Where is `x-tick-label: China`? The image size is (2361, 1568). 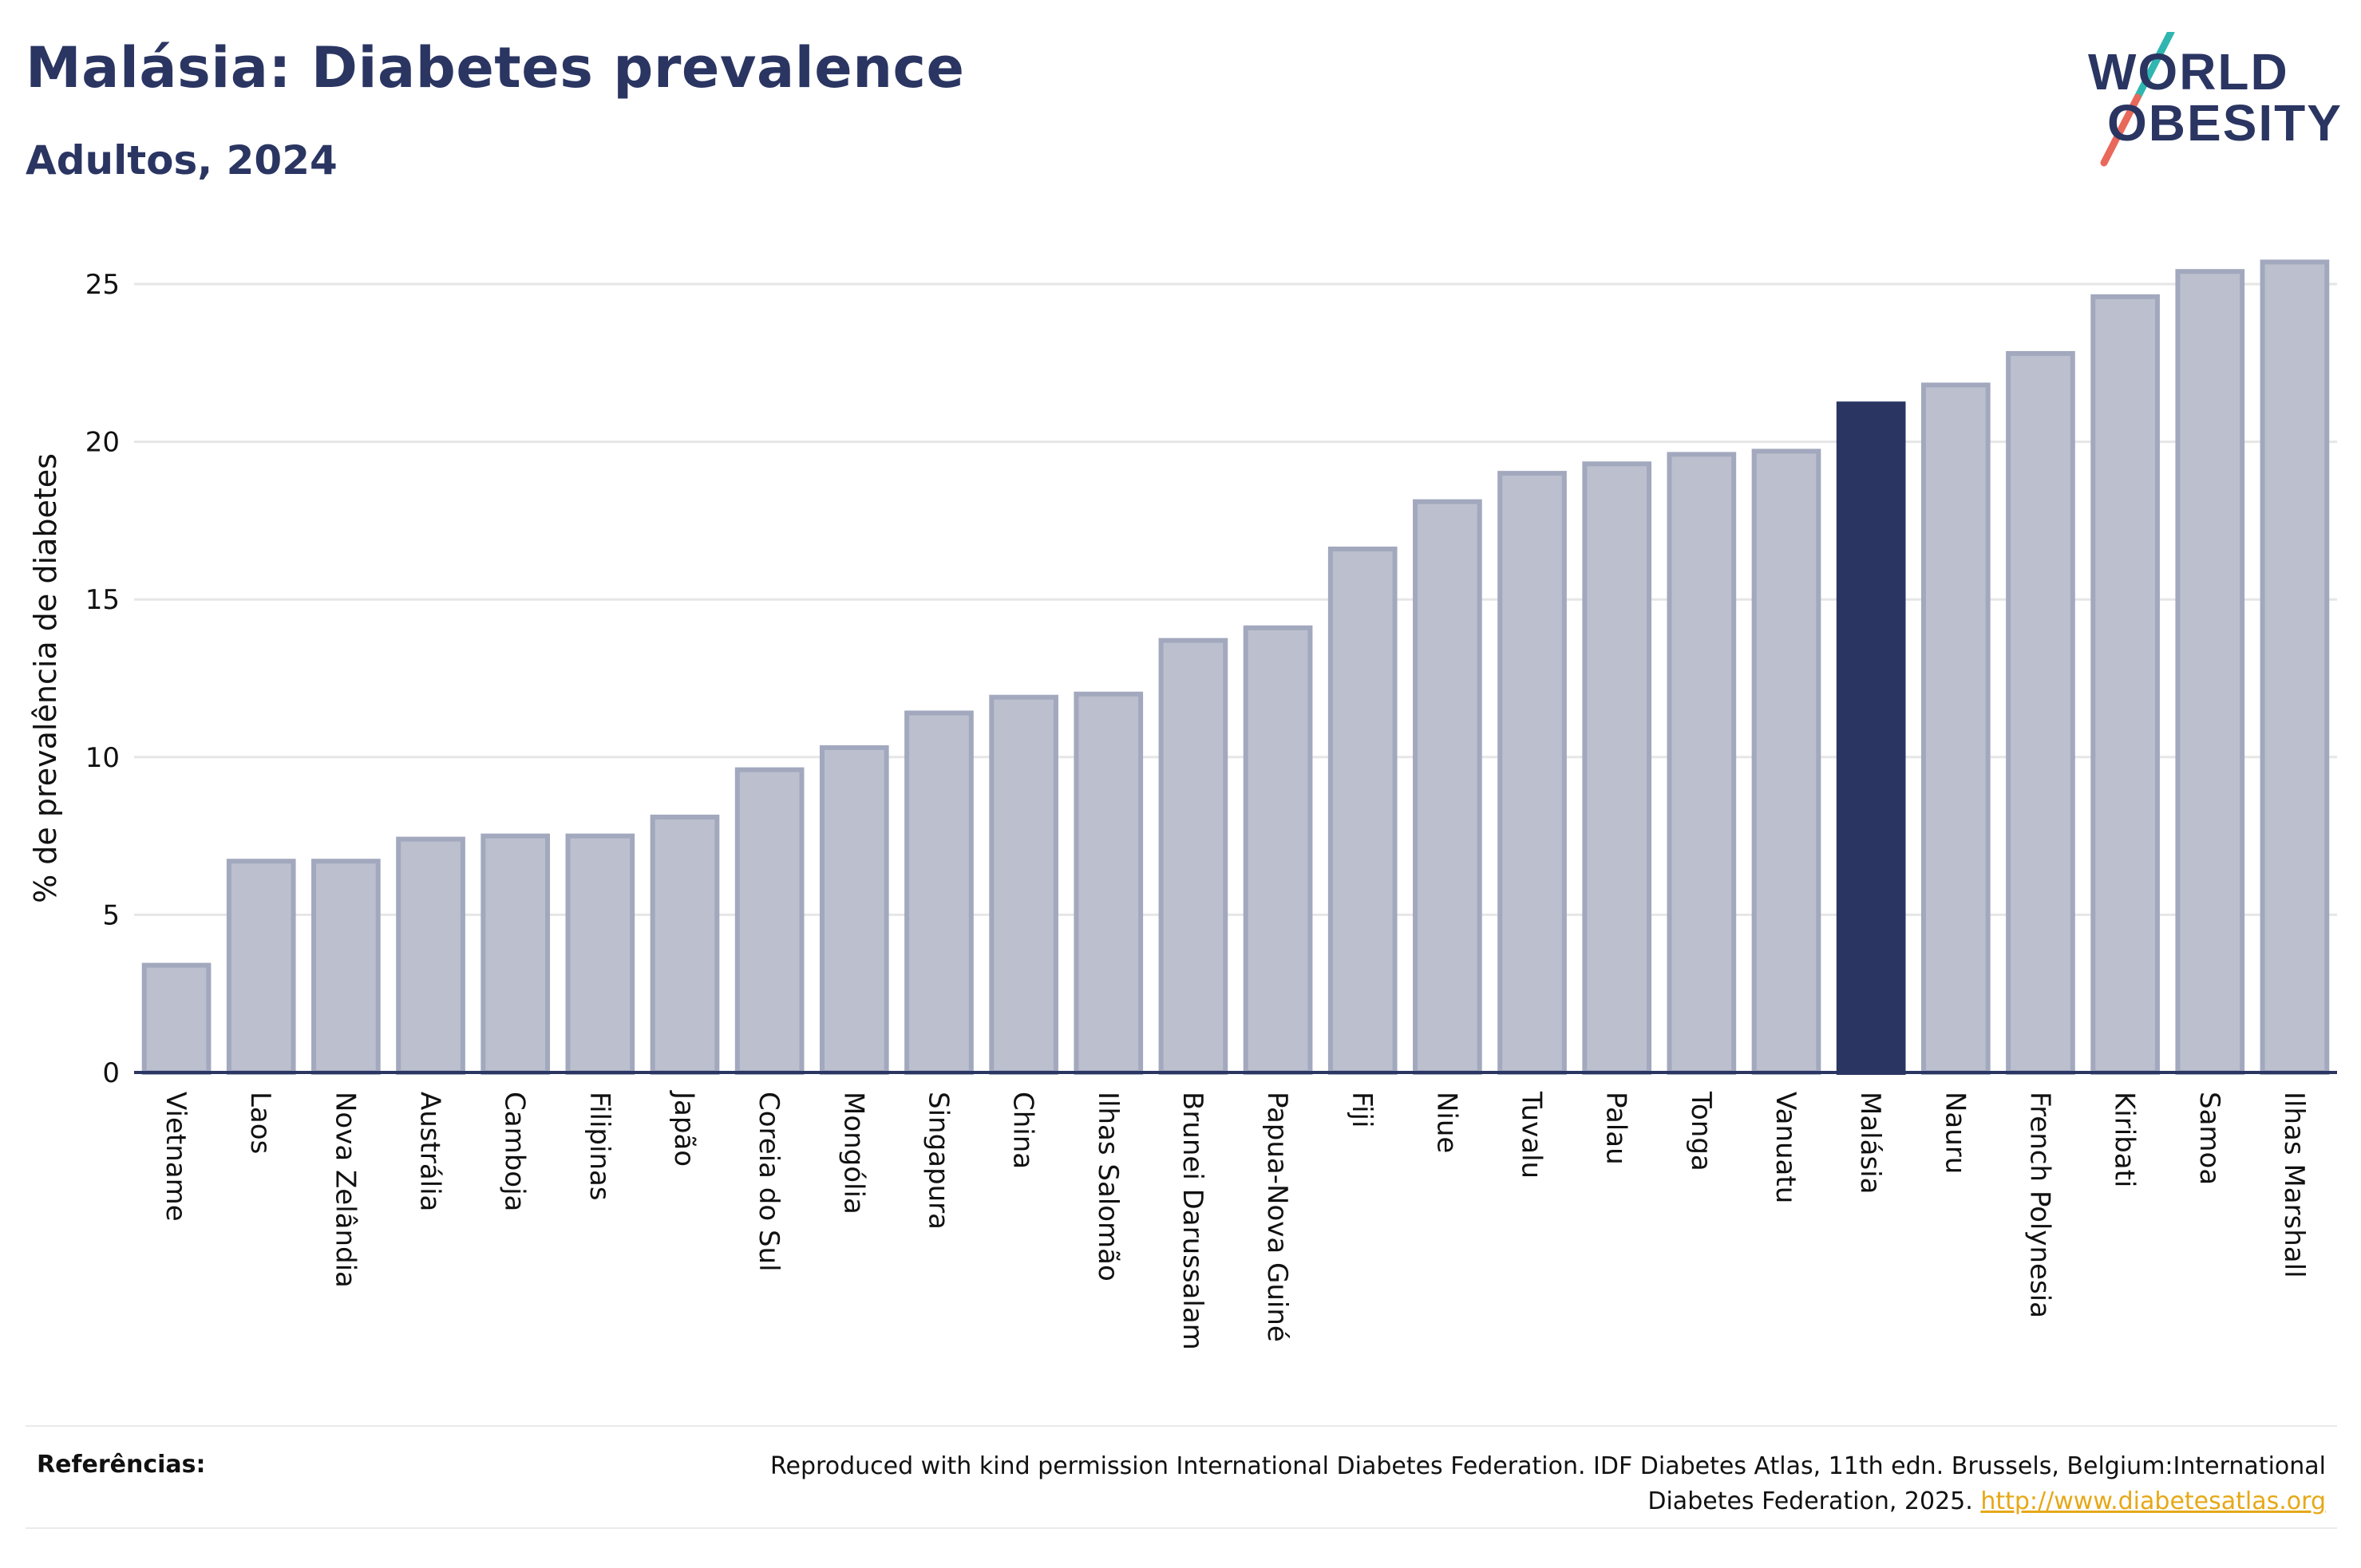 x-tick-label: China is located at coordinates (1023, 1130).